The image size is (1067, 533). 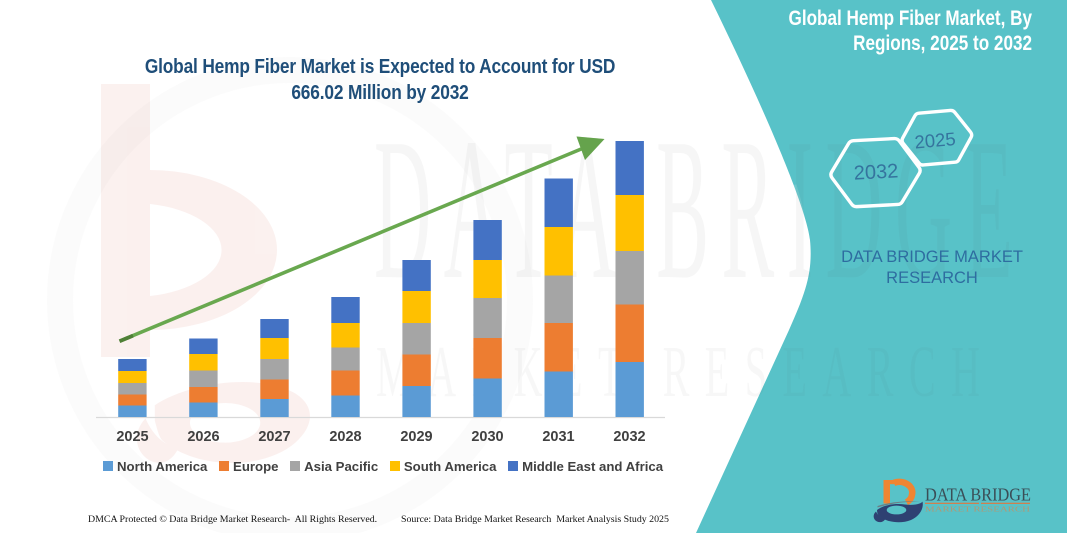 What do you see at coordinates (978, 495) in the screenshot?
I see `svg-text: DATA BRIDGE` at bounding box center [978, 495].